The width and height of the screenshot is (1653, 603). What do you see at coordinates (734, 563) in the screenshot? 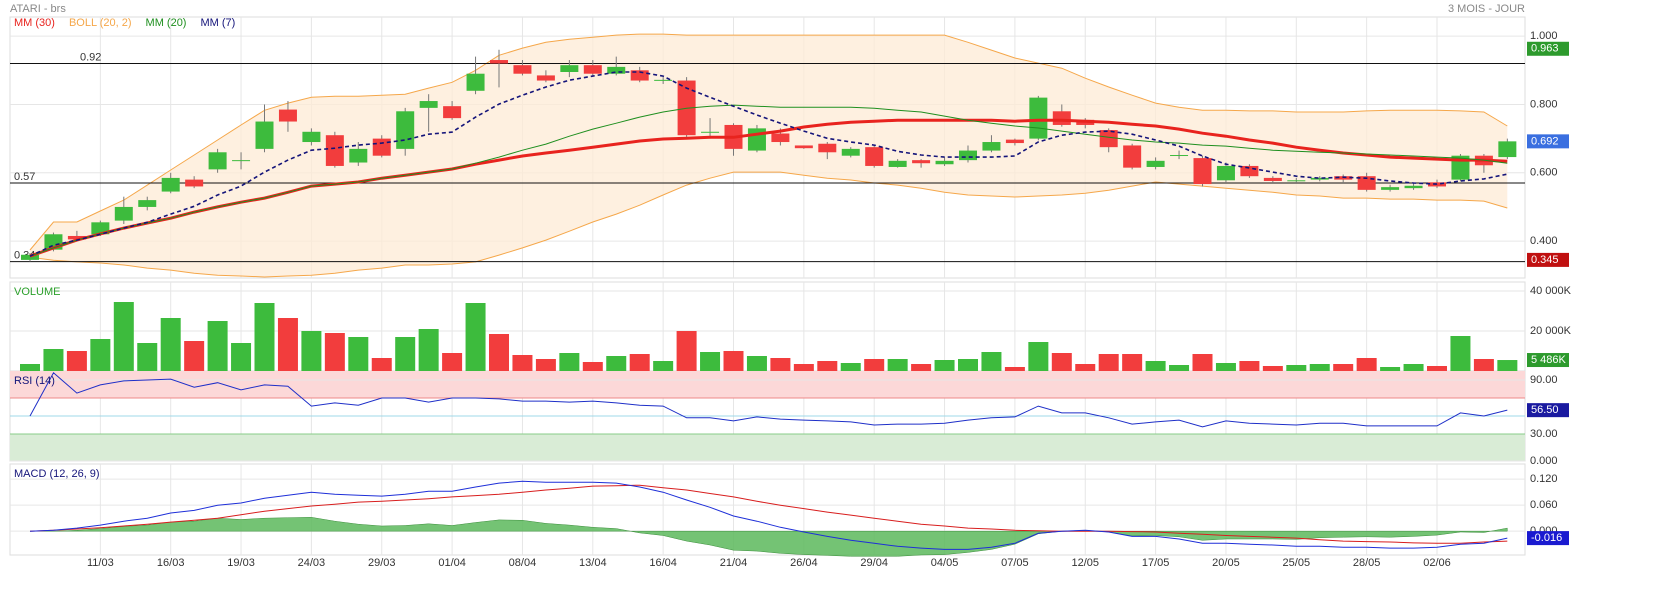
I see `x-tick-label: 21/04` at bounding box center [734, 563].